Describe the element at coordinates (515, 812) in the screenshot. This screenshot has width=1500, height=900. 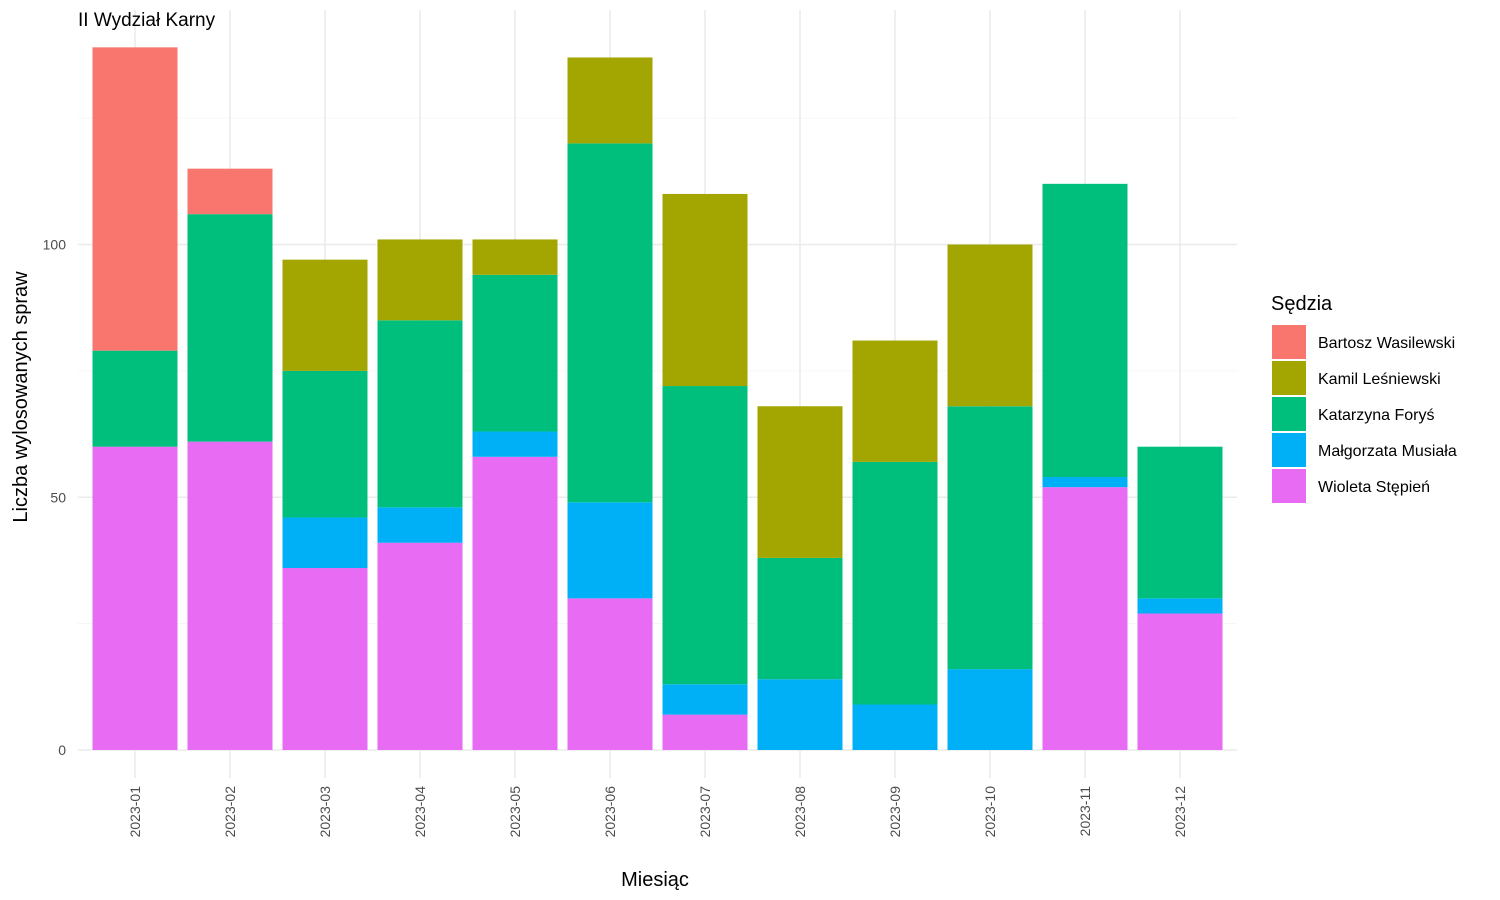
I see `x-tick-label: 2023-05` at that location.